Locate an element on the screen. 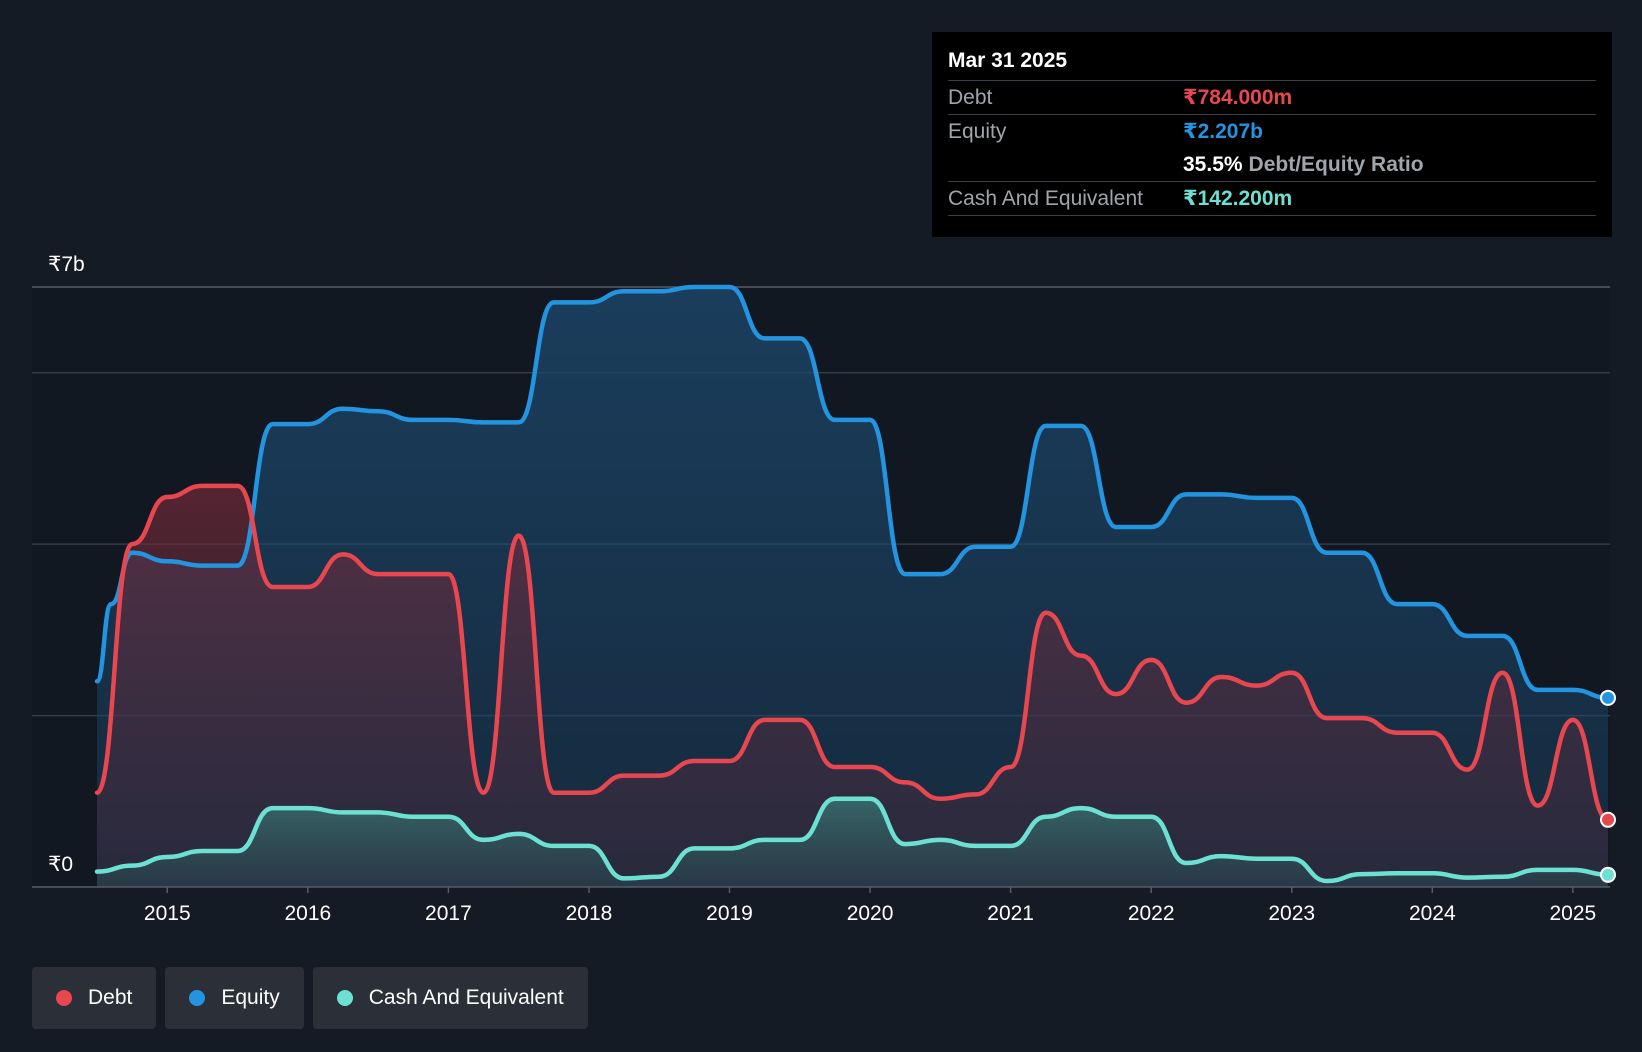 The image size is (1642, 1052). x-tick-label-2024: 2024 is located at coordinates (1432, 913).